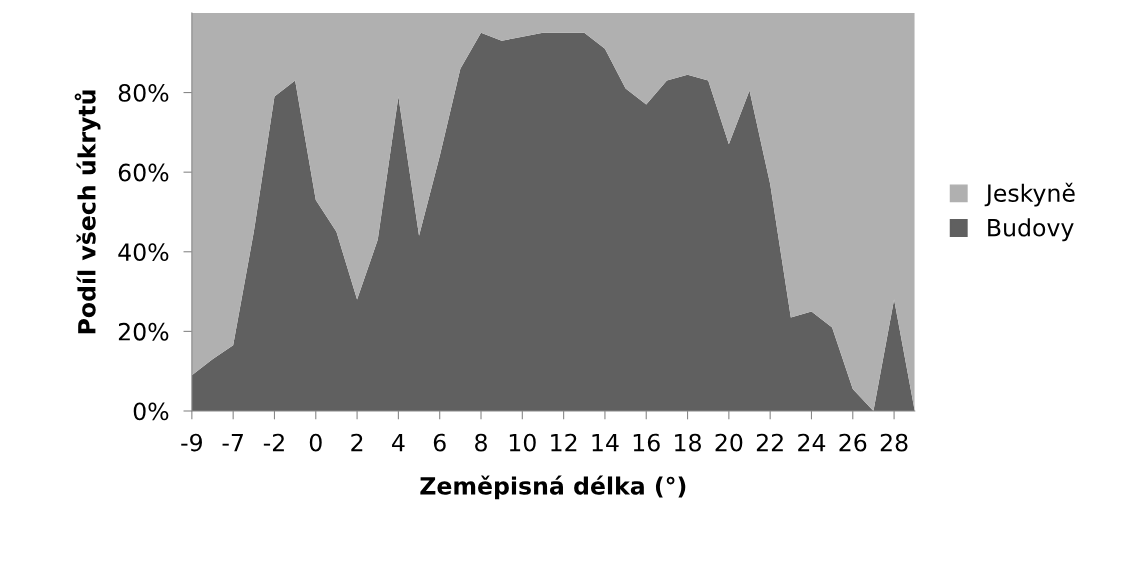 The height and width of the screenshot is (563, 1142). Describe the element at coordinates (553, 487) in the screenshot. I see `x-axis-title: Zeměpisná délka (°)` at that location.